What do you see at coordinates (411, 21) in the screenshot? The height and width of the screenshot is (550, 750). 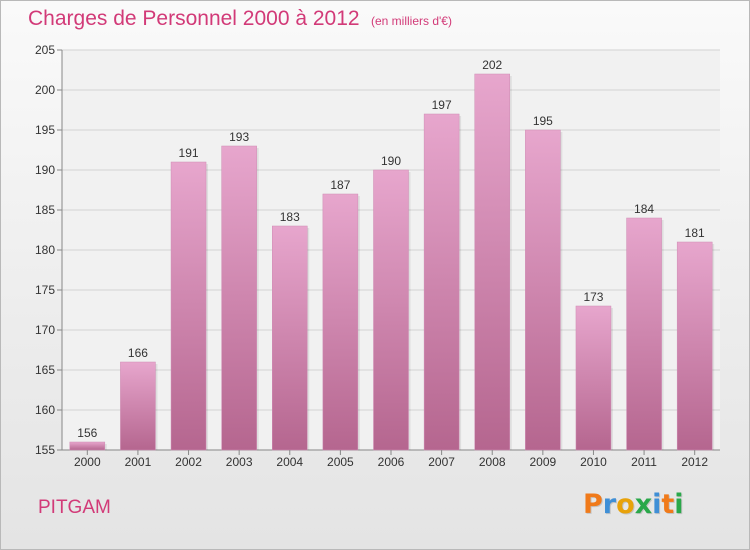 I see `chart-subtitle: (en milliers d'€)` at bounding box center [411, 21].